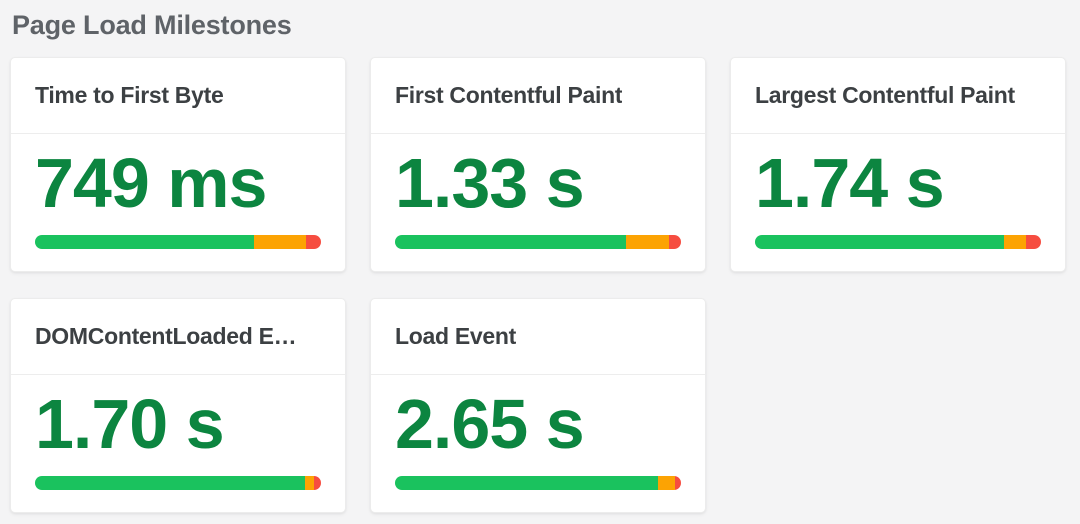  I want to click on metric-card-domcontentloaded-event: DOMContentLoaded E… 1.70 s, so click(178, 405).